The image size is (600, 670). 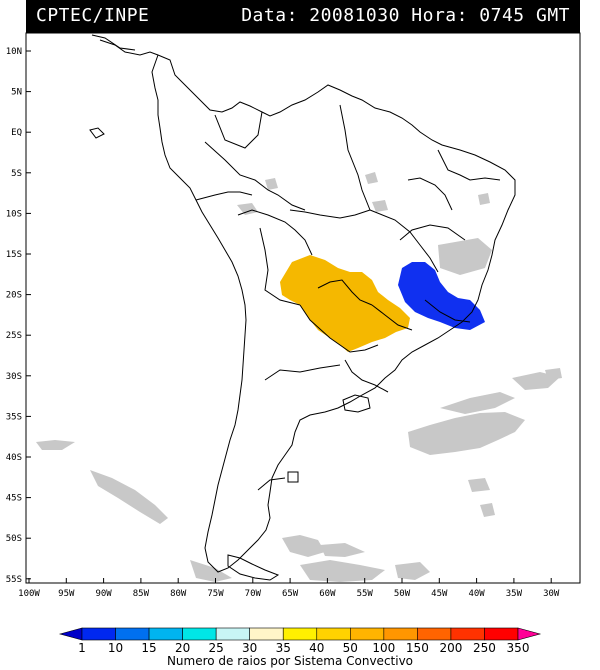 What do you see at coordinates (82, 648) in the screenshot?
I see `colorbar-label: 1` at bounding box center [82, 648].